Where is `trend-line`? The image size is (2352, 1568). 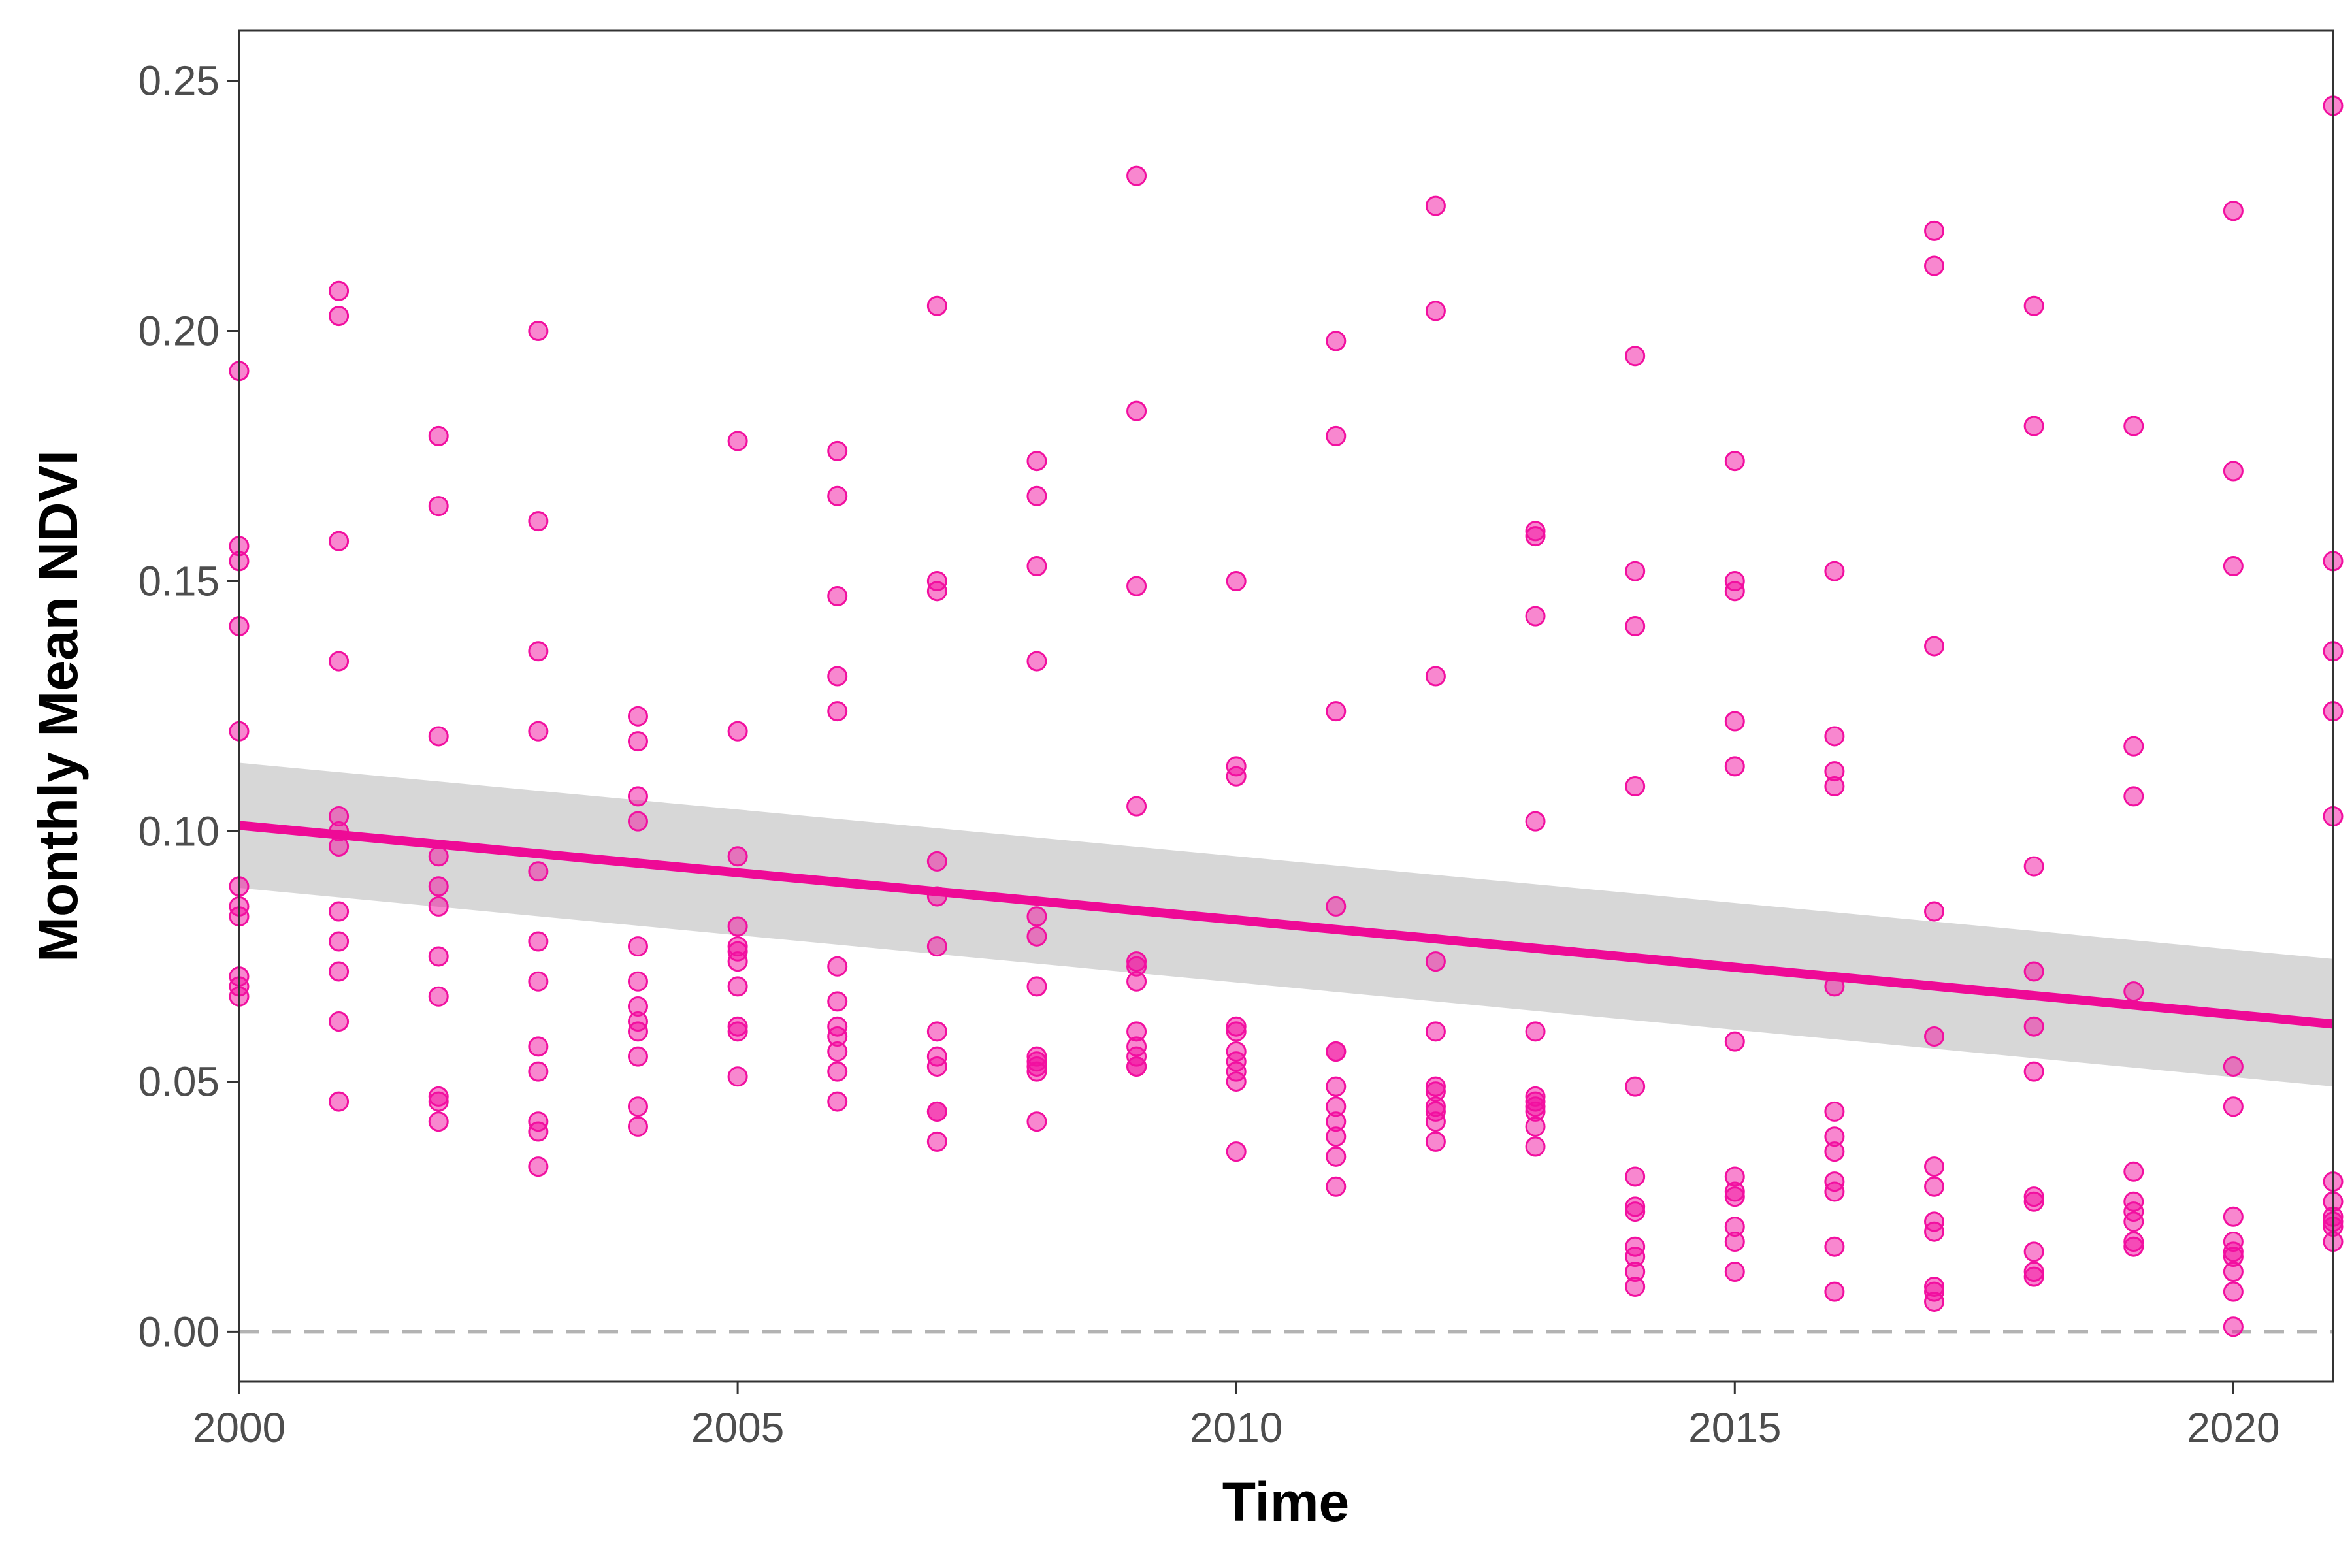 trend-line is located at coordinates (1286, 925).